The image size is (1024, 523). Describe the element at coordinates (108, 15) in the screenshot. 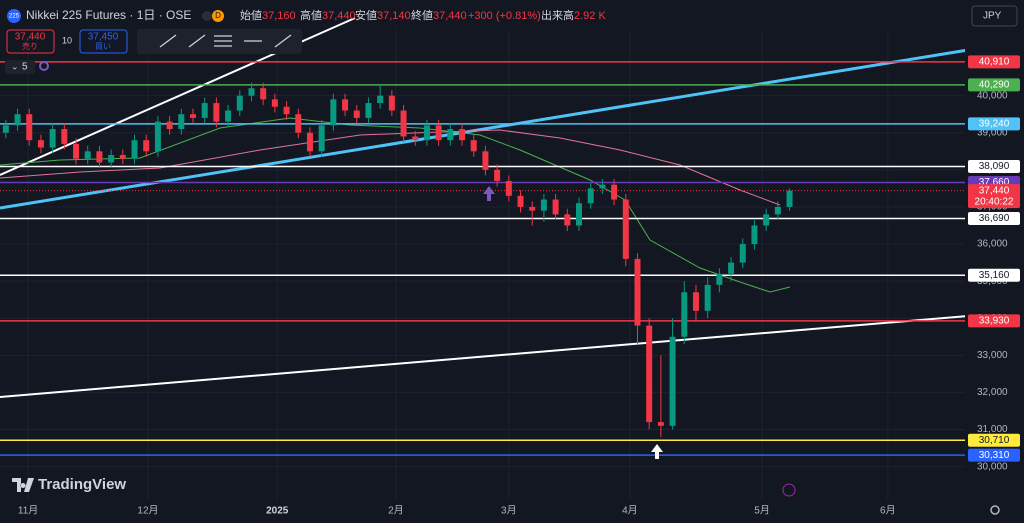

I see `symbol-title: Nikkei 225 Futures · 1日 · OSE` at that location.